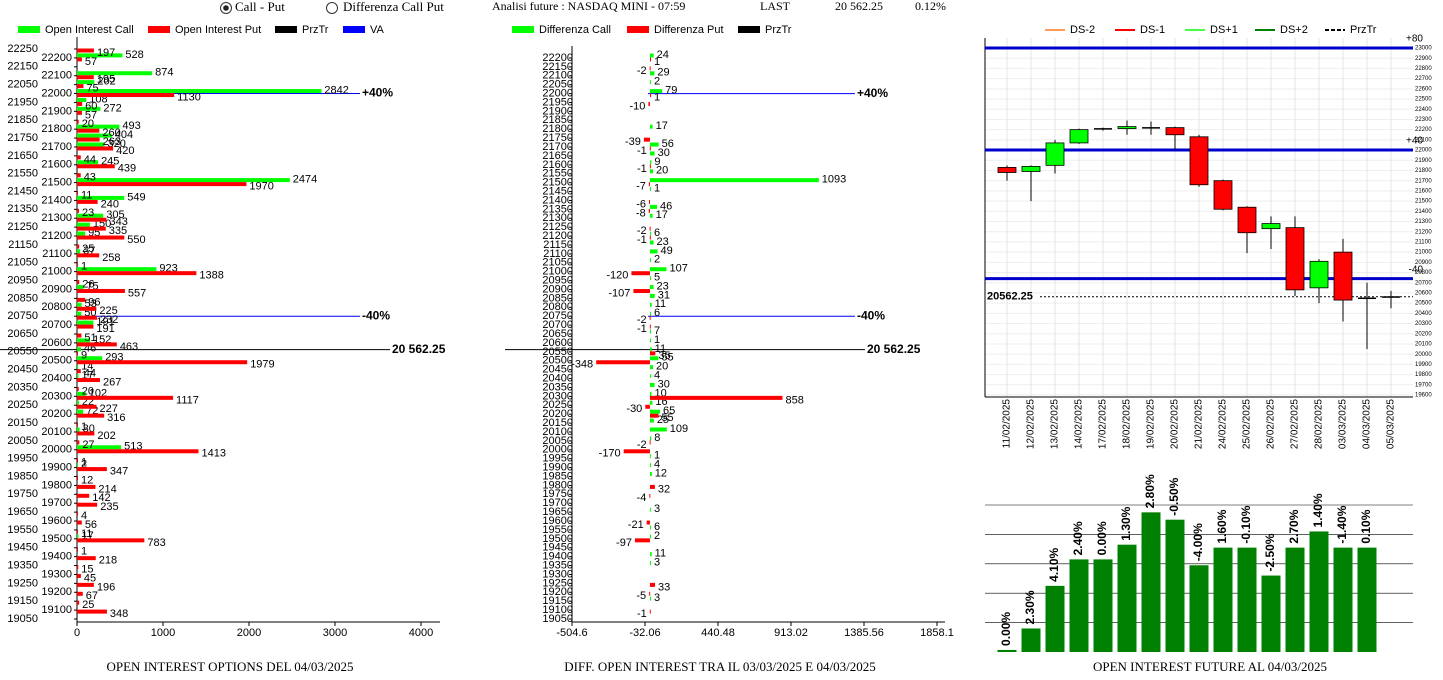 This screenshot has width=1443, height=680. Describe the element at coordinates (642, 498) in the screenshot. I see `bar-value-label: -4` at that location.